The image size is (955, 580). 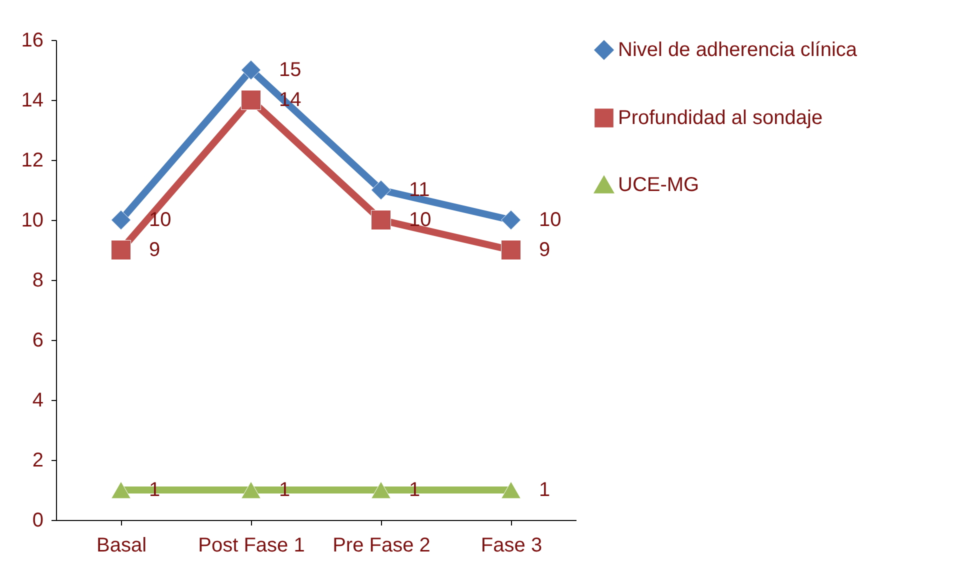 I want to click on legend-label: Nivel de adherencia clínica, so click(x=738, y=50).